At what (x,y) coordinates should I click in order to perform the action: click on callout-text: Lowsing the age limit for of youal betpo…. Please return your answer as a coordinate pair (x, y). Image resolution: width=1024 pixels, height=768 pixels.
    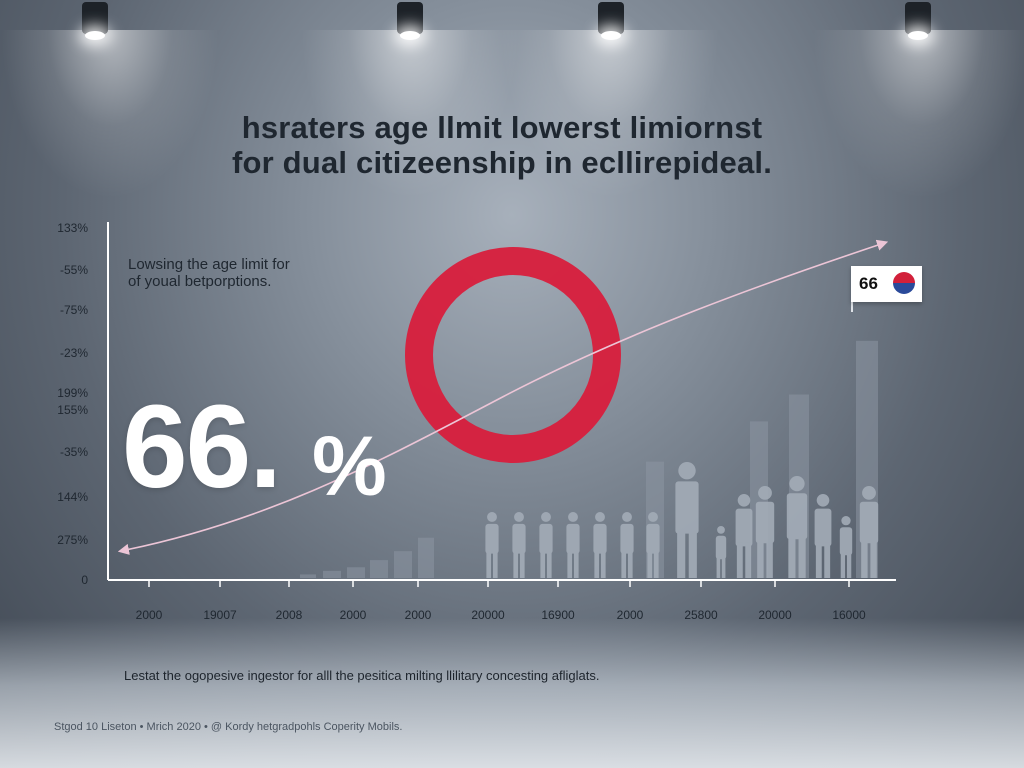
    Looking at the image, I should click on (238, 273).